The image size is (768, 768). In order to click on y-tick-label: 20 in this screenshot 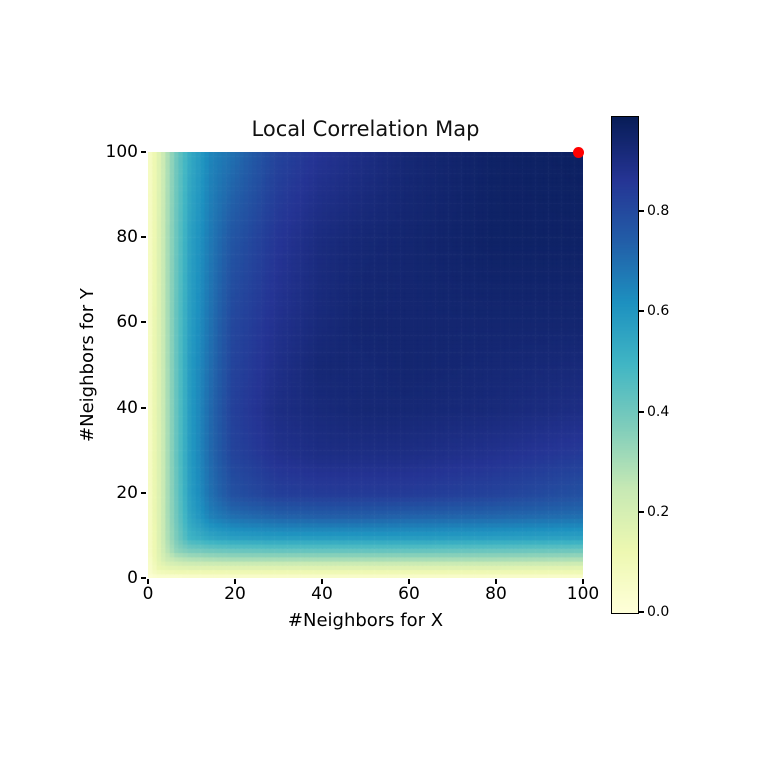, I will do `click(127, 492)`.